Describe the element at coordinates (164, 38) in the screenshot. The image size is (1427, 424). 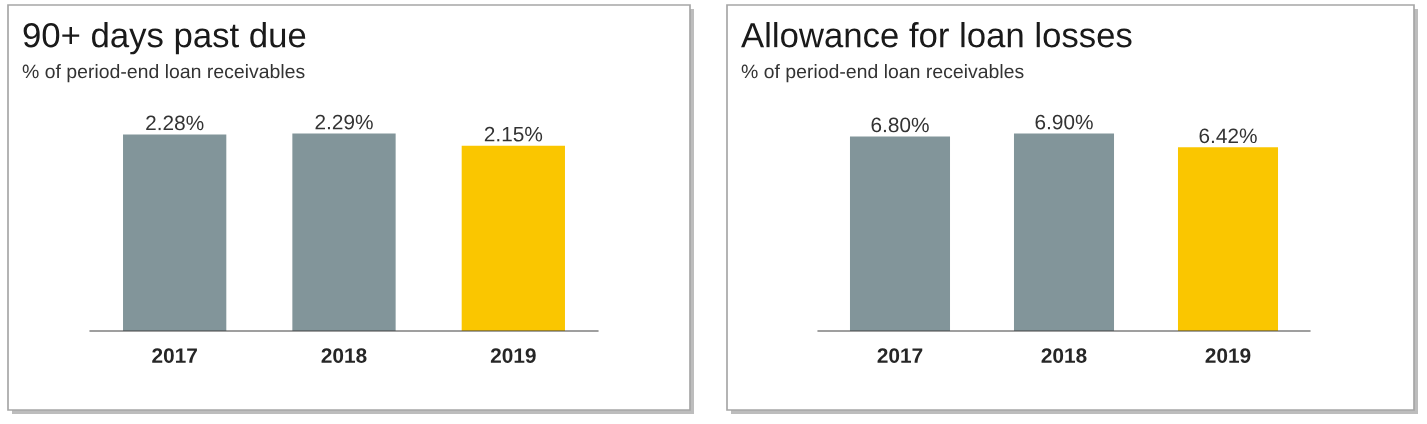
I see `chart-title: 90+ days past due` at that location.